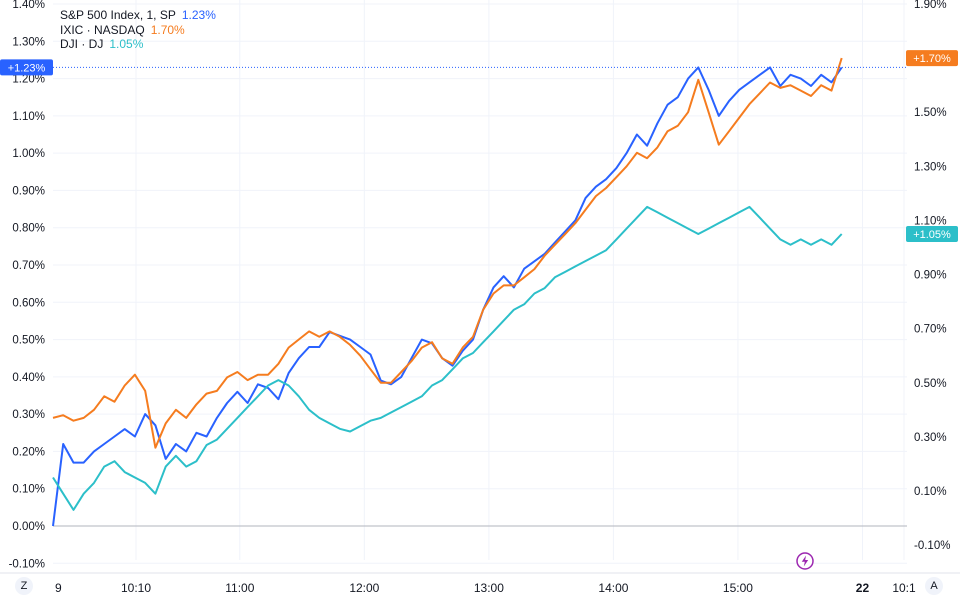  I want to click on right-tick-label: 1.90%, so click(930, 5).